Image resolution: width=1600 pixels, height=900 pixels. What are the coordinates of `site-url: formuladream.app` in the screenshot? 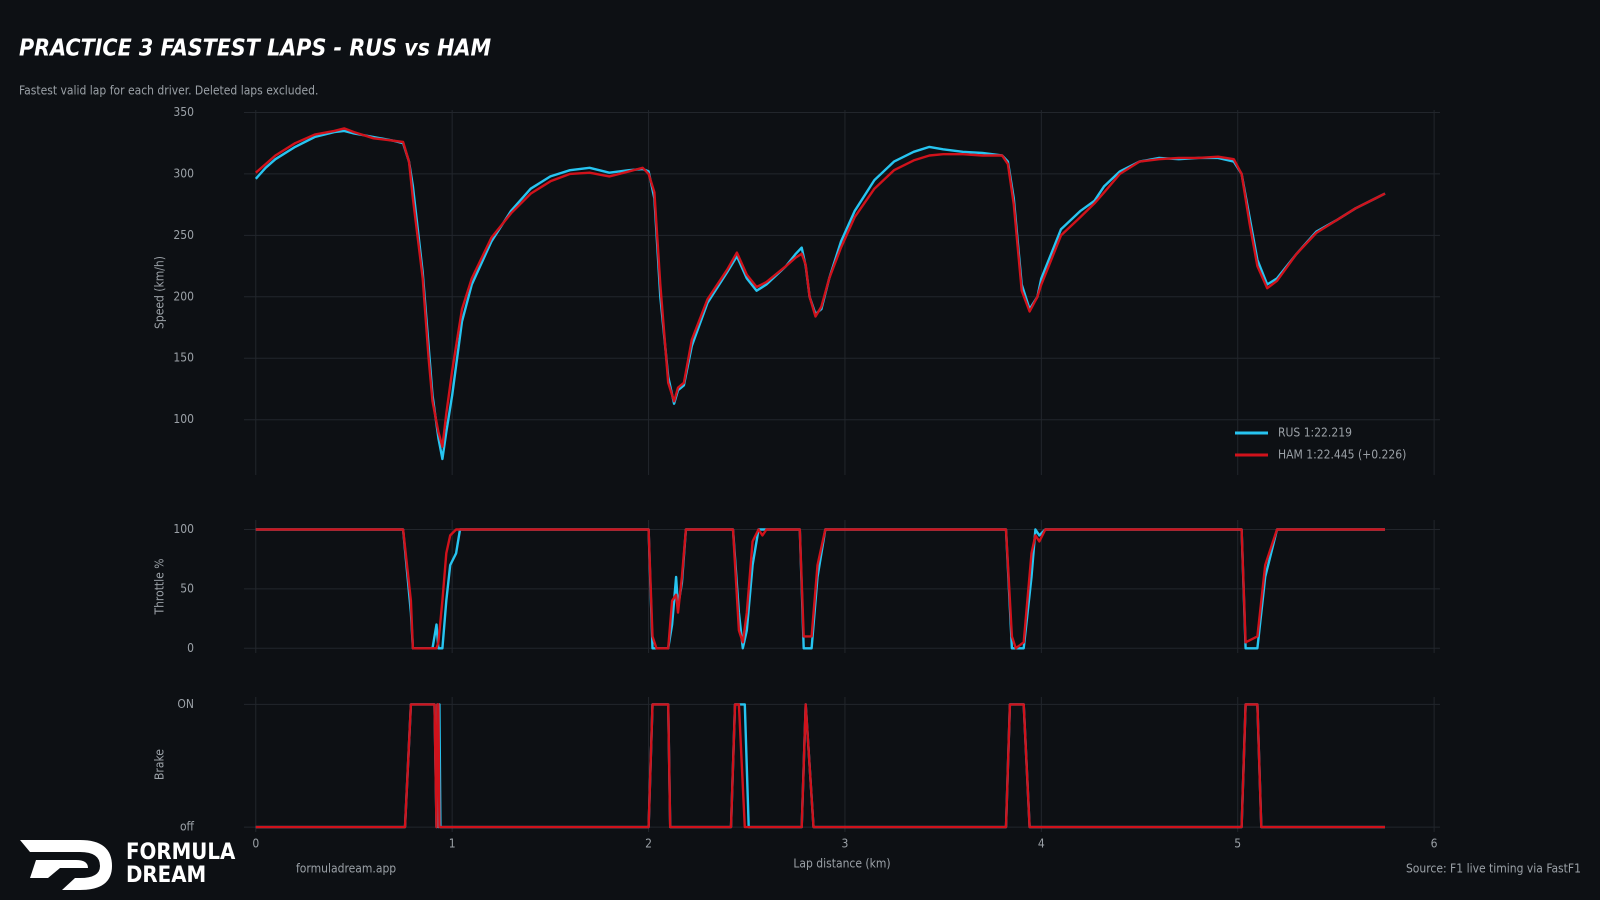 It's located at (346, 869).